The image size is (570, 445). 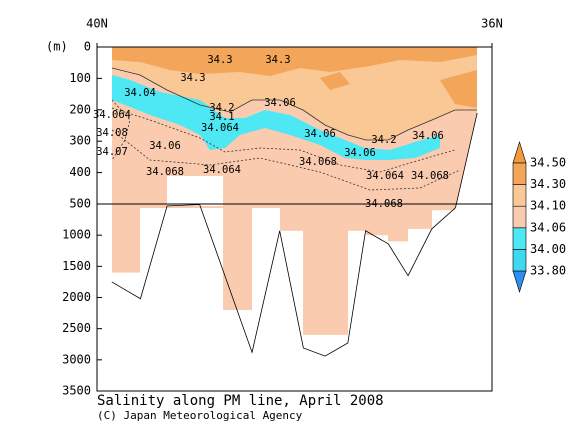 I want to click on y-tick-label: 200, so click(x=80, y=109).